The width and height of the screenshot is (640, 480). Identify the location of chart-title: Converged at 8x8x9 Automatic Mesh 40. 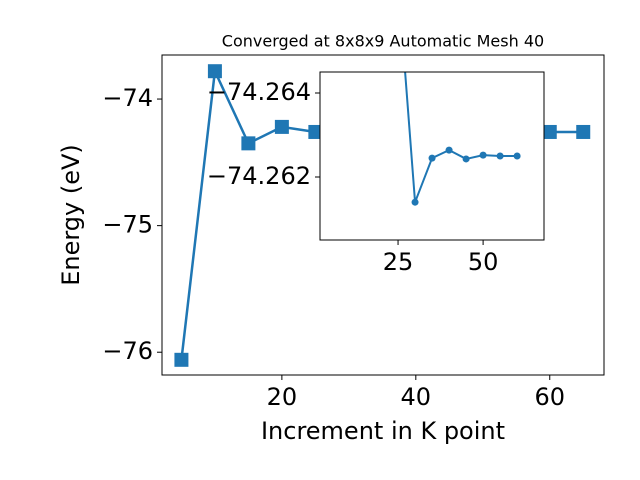
(383, 41).